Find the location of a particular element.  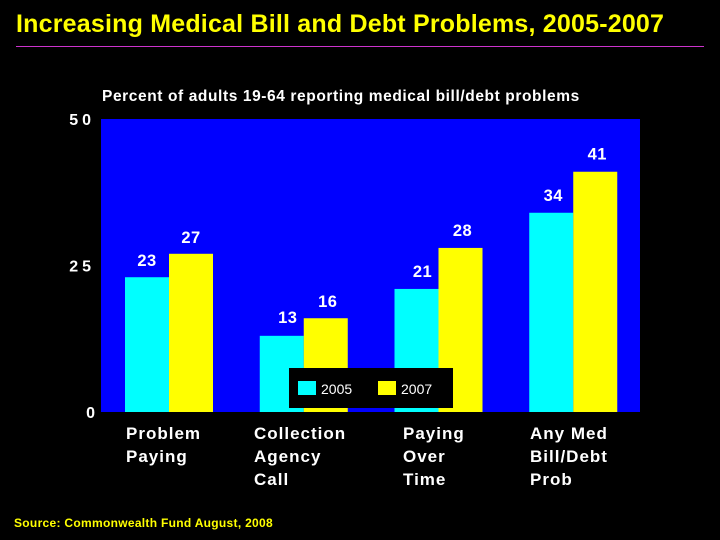

title-divider is located at coordinates (360, 46).